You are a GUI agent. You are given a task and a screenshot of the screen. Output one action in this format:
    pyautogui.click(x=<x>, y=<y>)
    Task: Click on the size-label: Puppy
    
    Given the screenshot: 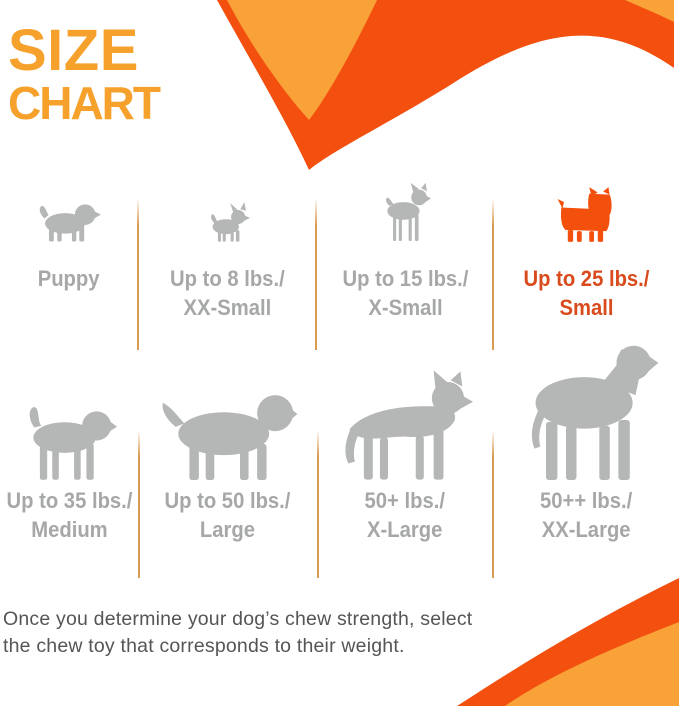 What is the action you would take?
    pyautogui.click(x=69, y=278)
    